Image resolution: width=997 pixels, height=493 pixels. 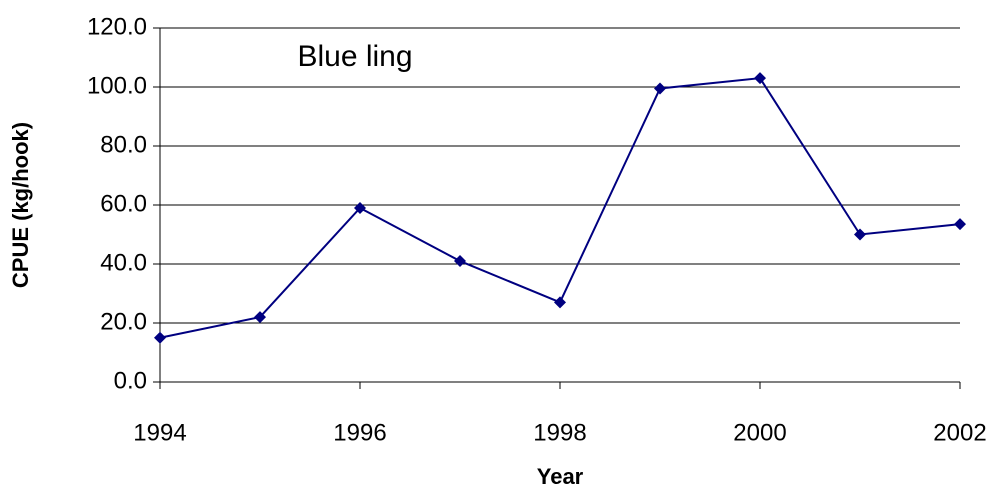 What do you see at coordinates (123, 262) in the screenshot?
I see `y-tick-label: 40.0` at bounding box center [123, 262].